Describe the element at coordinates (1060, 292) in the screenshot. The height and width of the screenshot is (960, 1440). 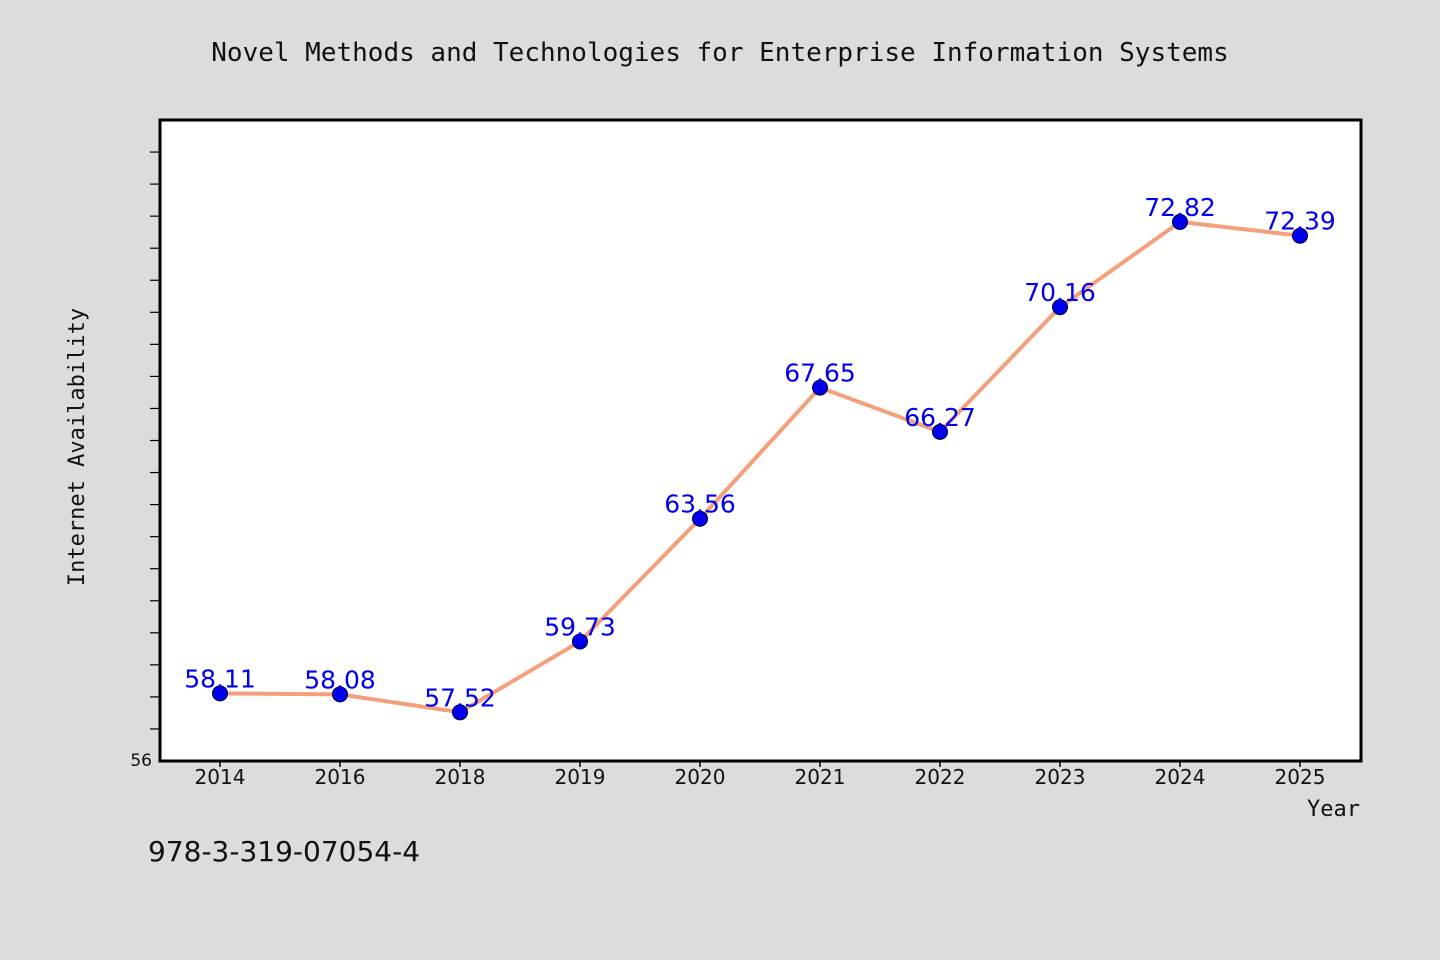
I see `data-label: 70.16` at that location.